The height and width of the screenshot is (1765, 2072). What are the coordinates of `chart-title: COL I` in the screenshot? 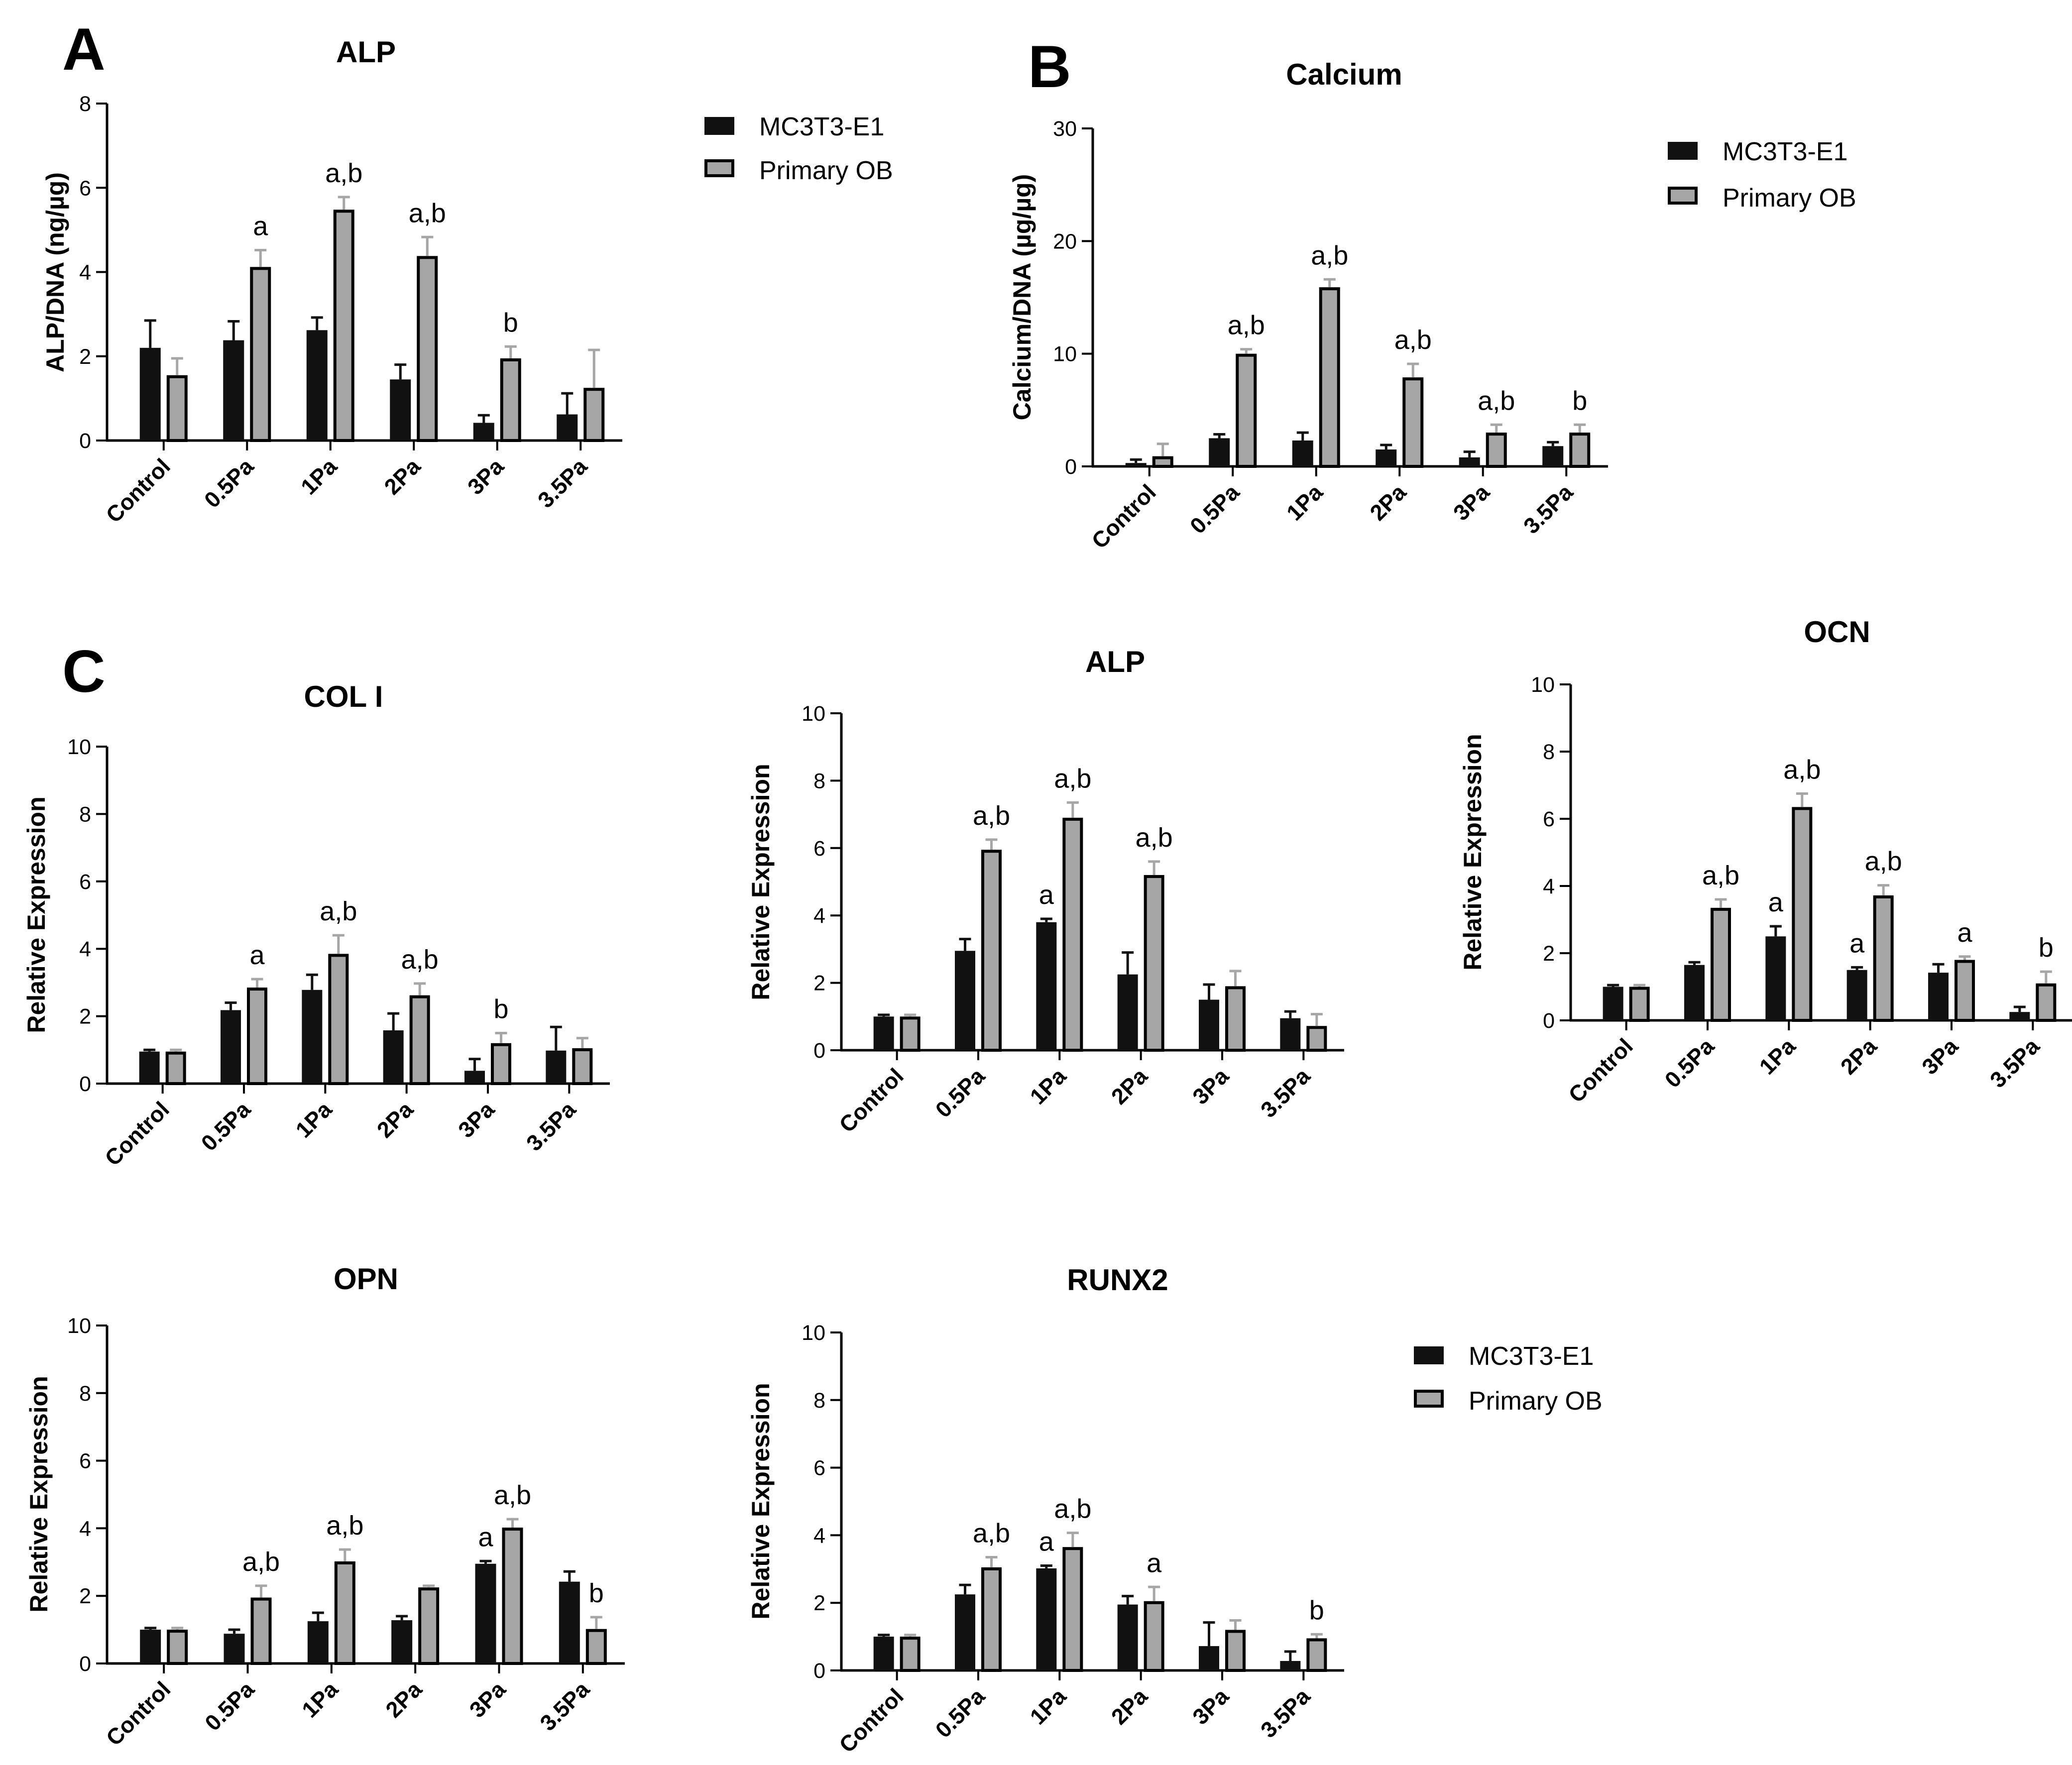 It's located at (343, 696).